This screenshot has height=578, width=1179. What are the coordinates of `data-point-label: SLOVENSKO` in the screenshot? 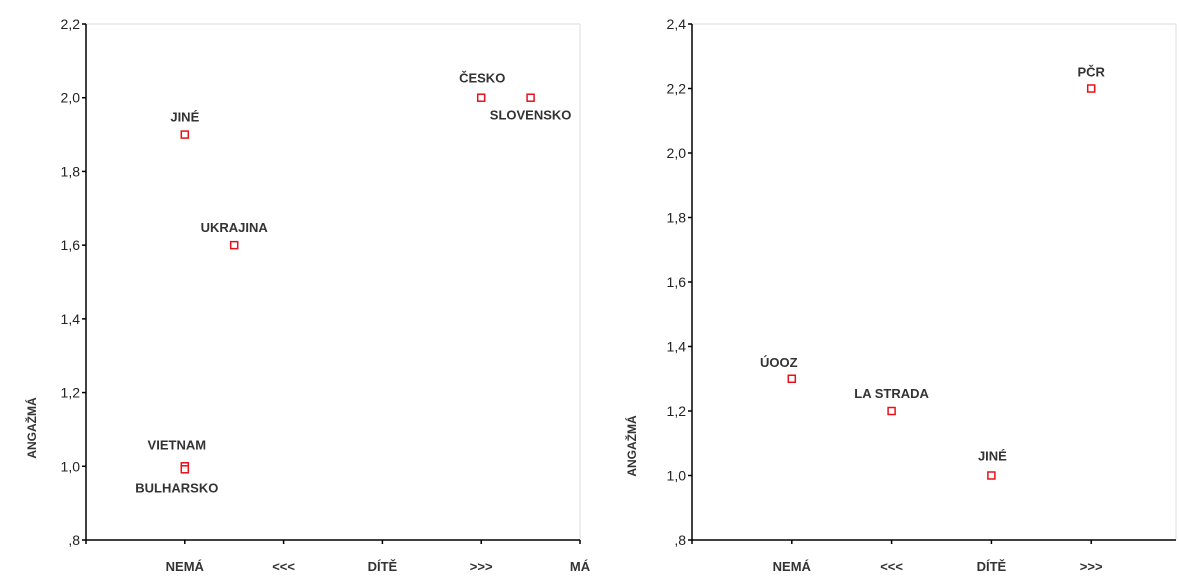 It's located at (531, 115).